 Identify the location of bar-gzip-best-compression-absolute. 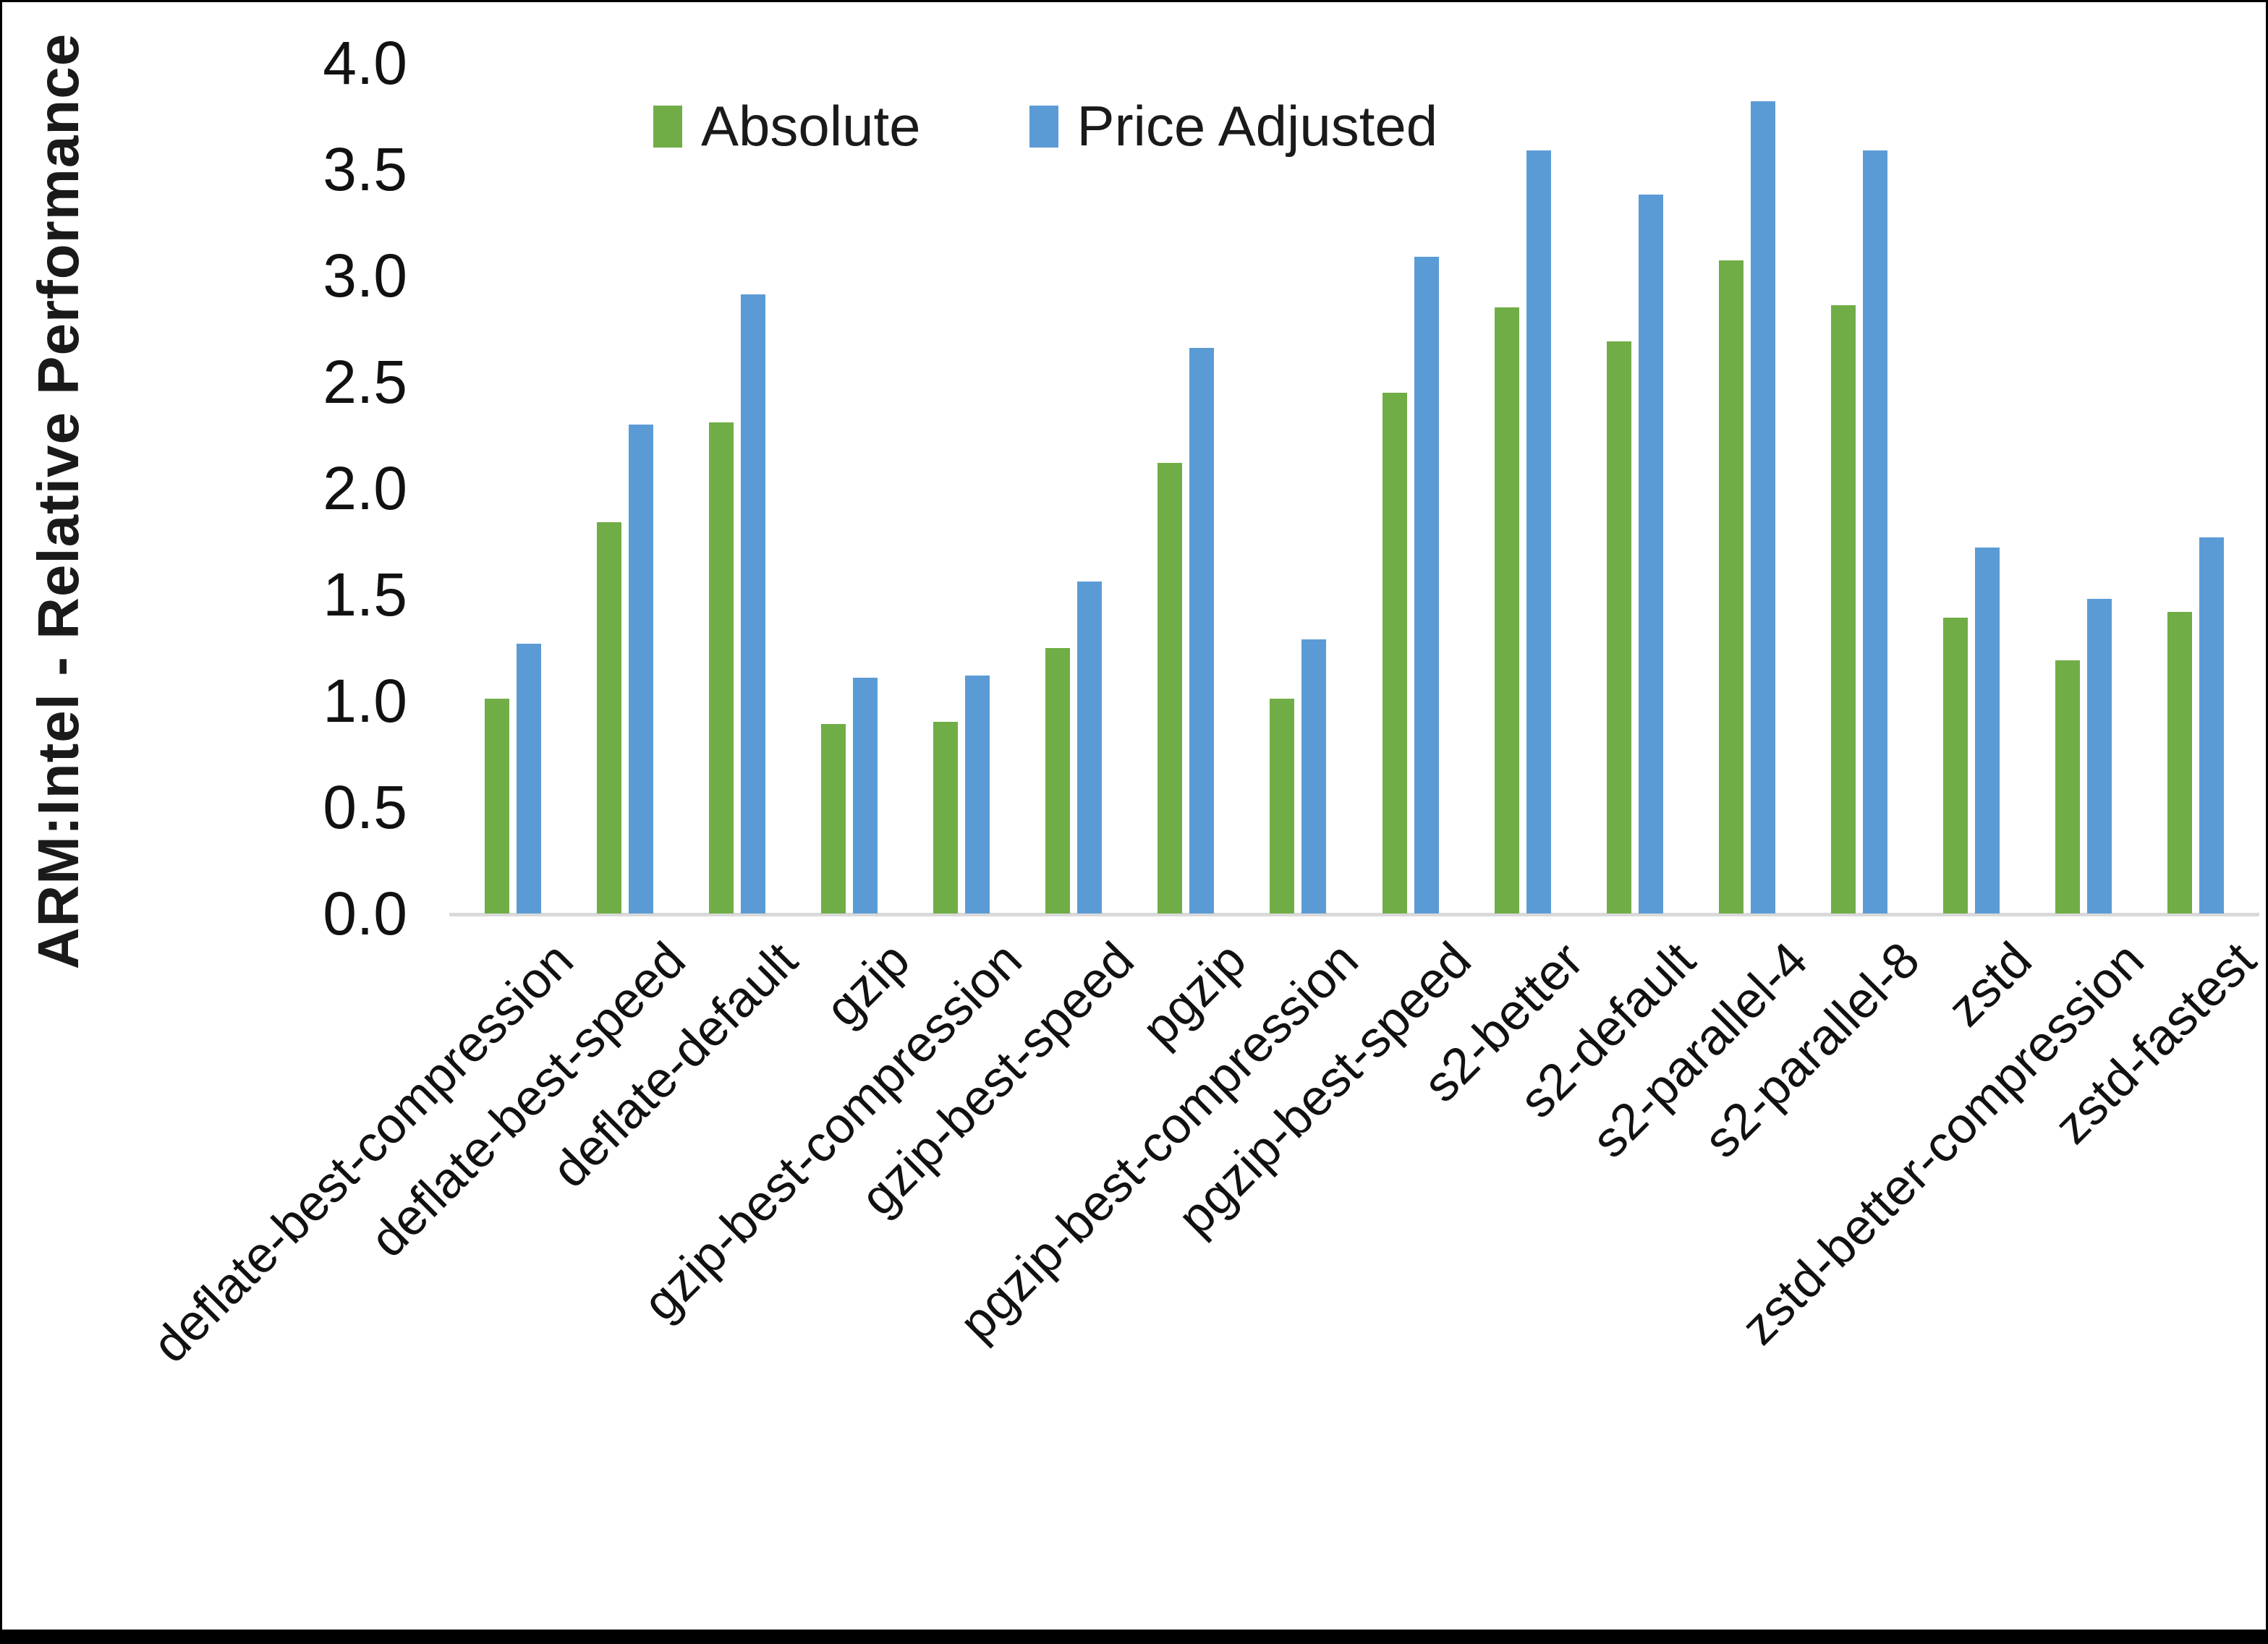
(946, 817).